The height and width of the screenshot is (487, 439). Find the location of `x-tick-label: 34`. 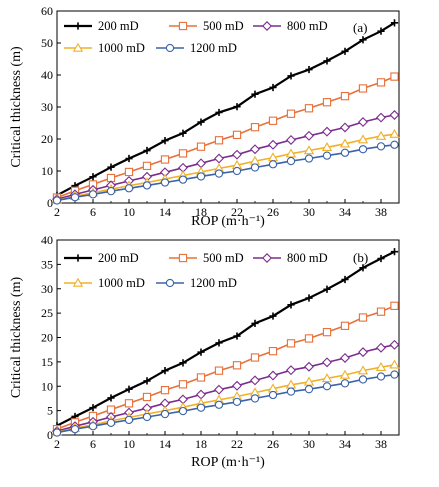

x-tick-label: 34 is located at coordinates (345, 444).